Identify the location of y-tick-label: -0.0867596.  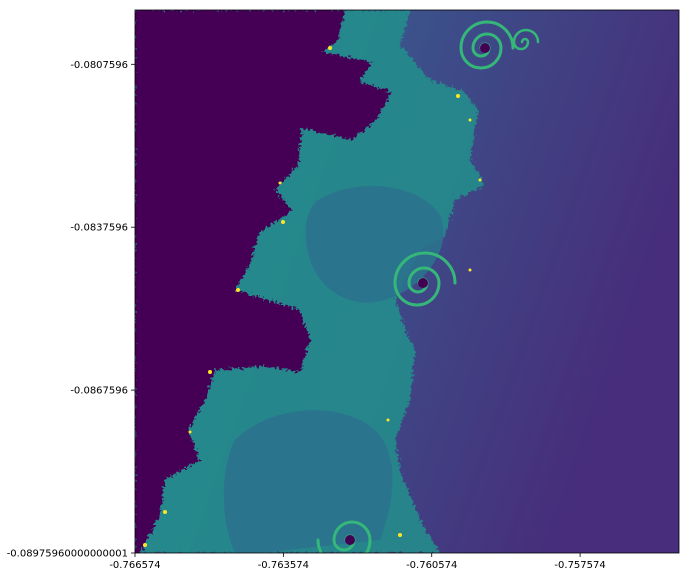
(99, 391).